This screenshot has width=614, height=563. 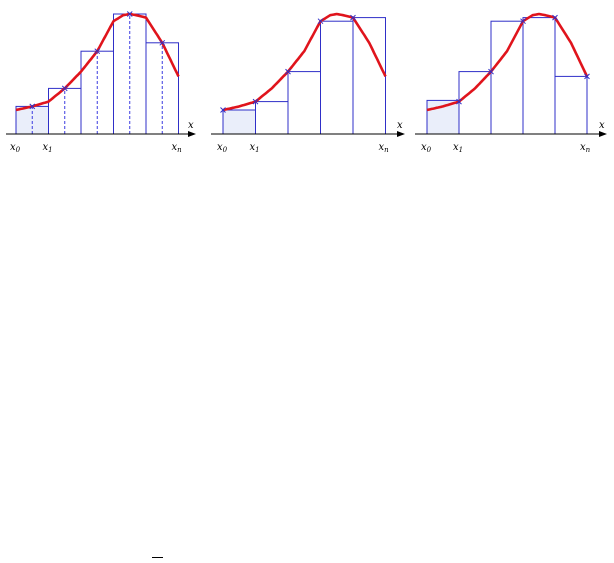 I want to click on overline-mark, so click(x=157, y=557).